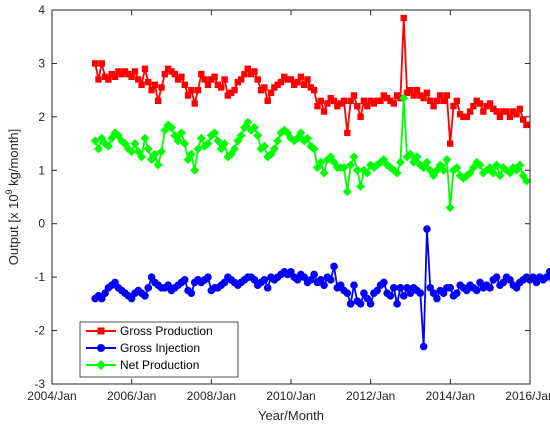  What do you see at coordinates (41, 10) in the screenshot?
I see `y-tick-label: 4` at bounding box center [41, 10].